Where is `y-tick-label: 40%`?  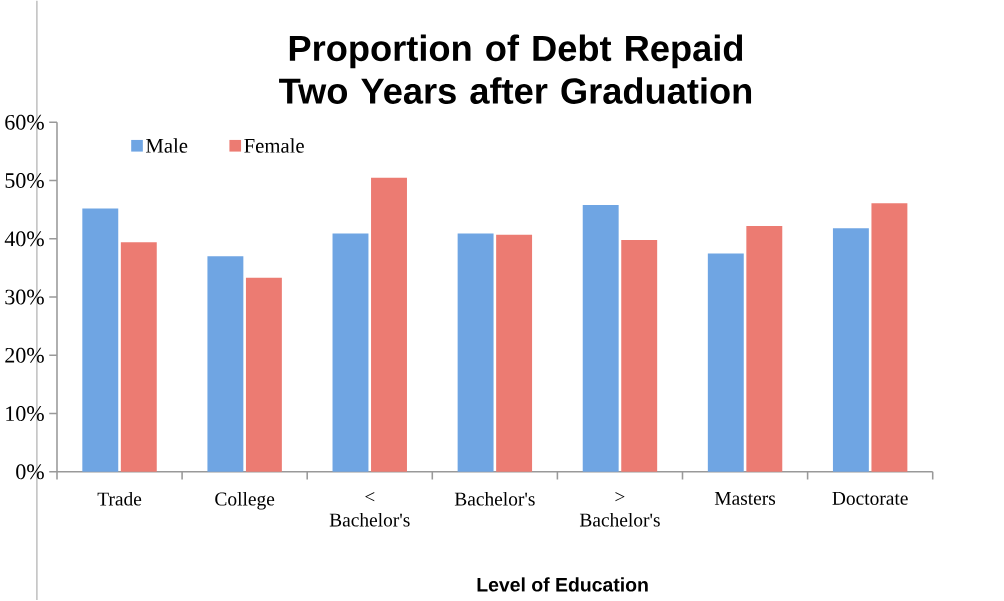
y-tick-label: 40% is located at coordinates (24, 239).